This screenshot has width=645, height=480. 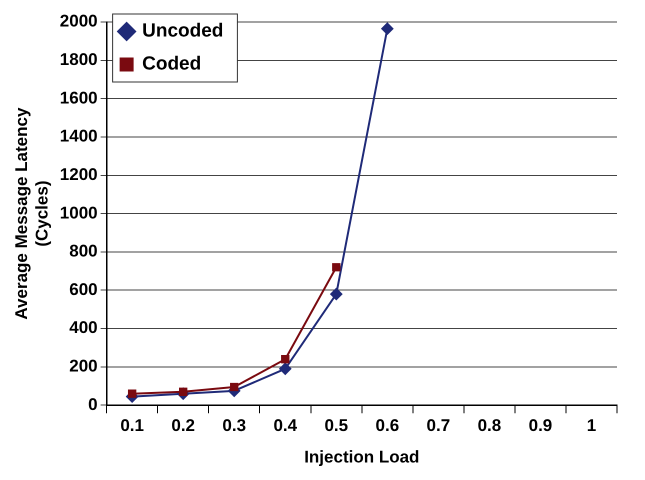 I want to click on y-tick-label: 600, so click(x=83, y=289).